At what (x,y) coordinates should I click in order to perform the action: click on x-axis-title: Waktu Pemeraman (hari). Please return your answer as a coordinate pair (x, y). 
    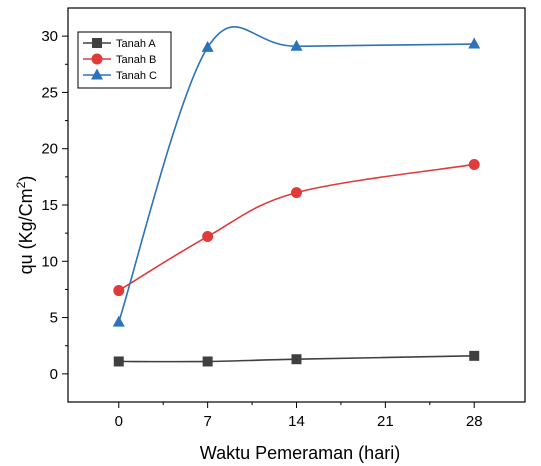
    Looking at the image, I should click on (300, 453).